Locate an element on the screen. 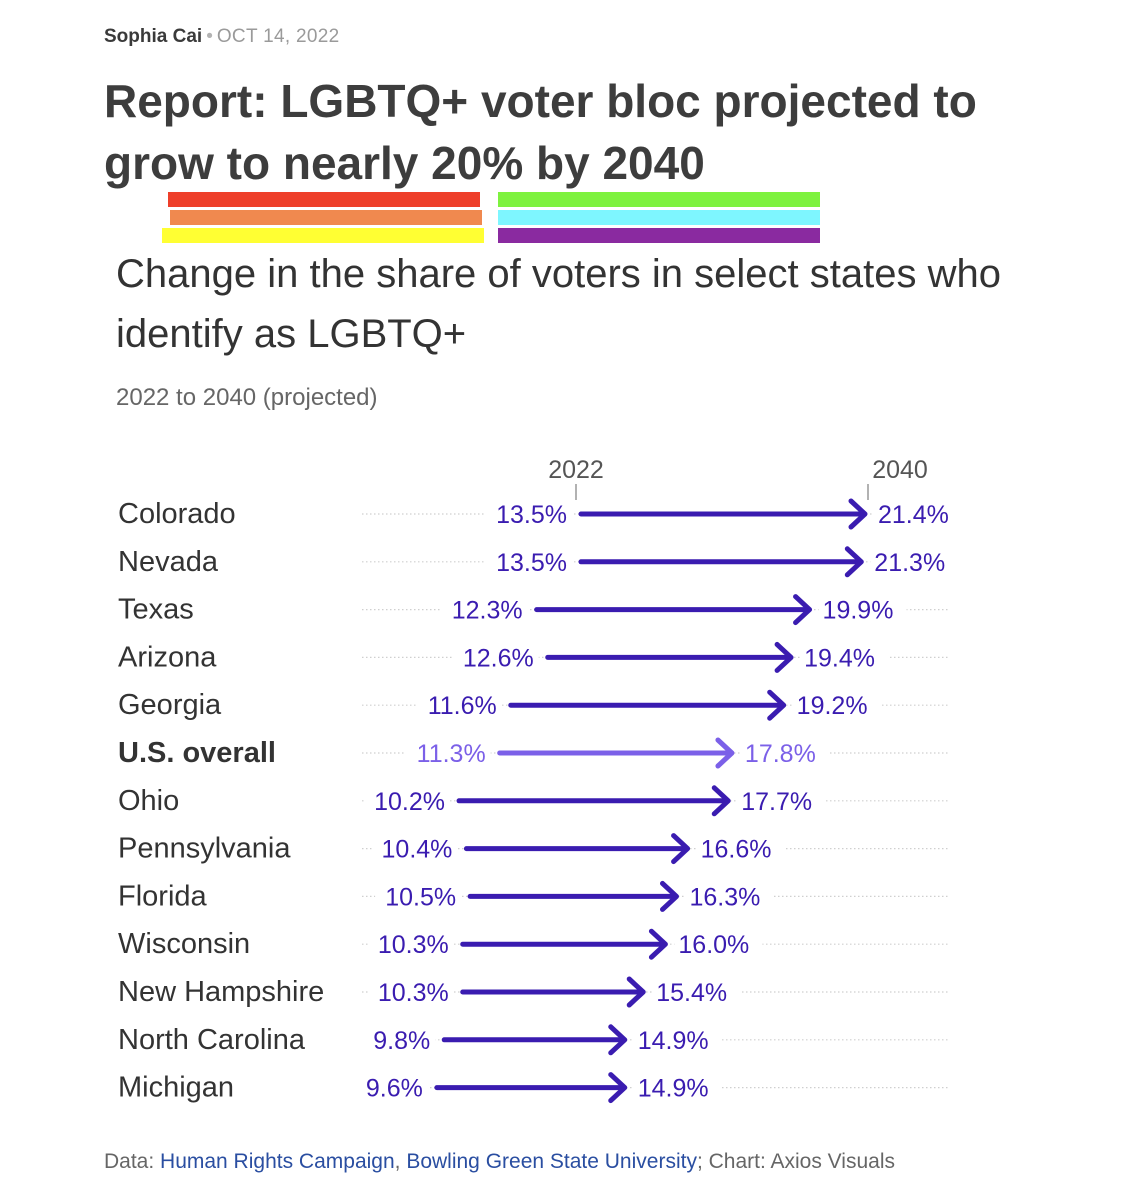 Image resolution: width=1148 pixels, height=1200 pixels. row-label: Georgia is located at coordinates (170, 705).